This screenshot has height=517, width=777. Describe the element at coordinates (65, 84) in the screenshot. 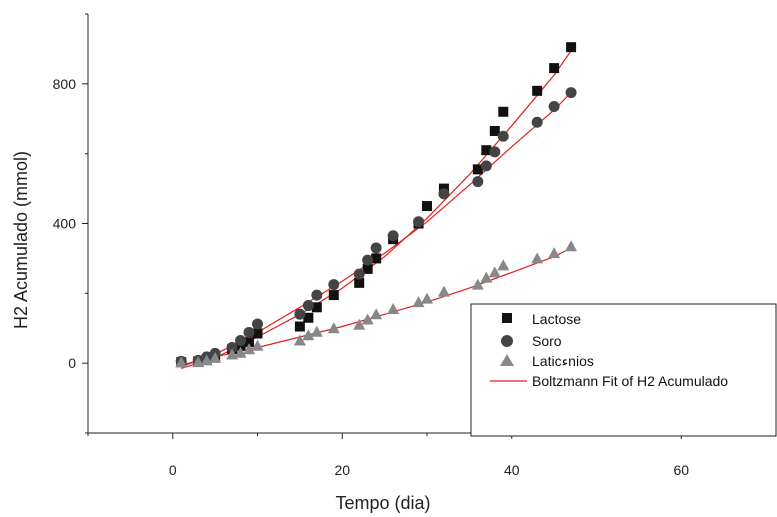

I see `y-tick-label: 800` at that location.